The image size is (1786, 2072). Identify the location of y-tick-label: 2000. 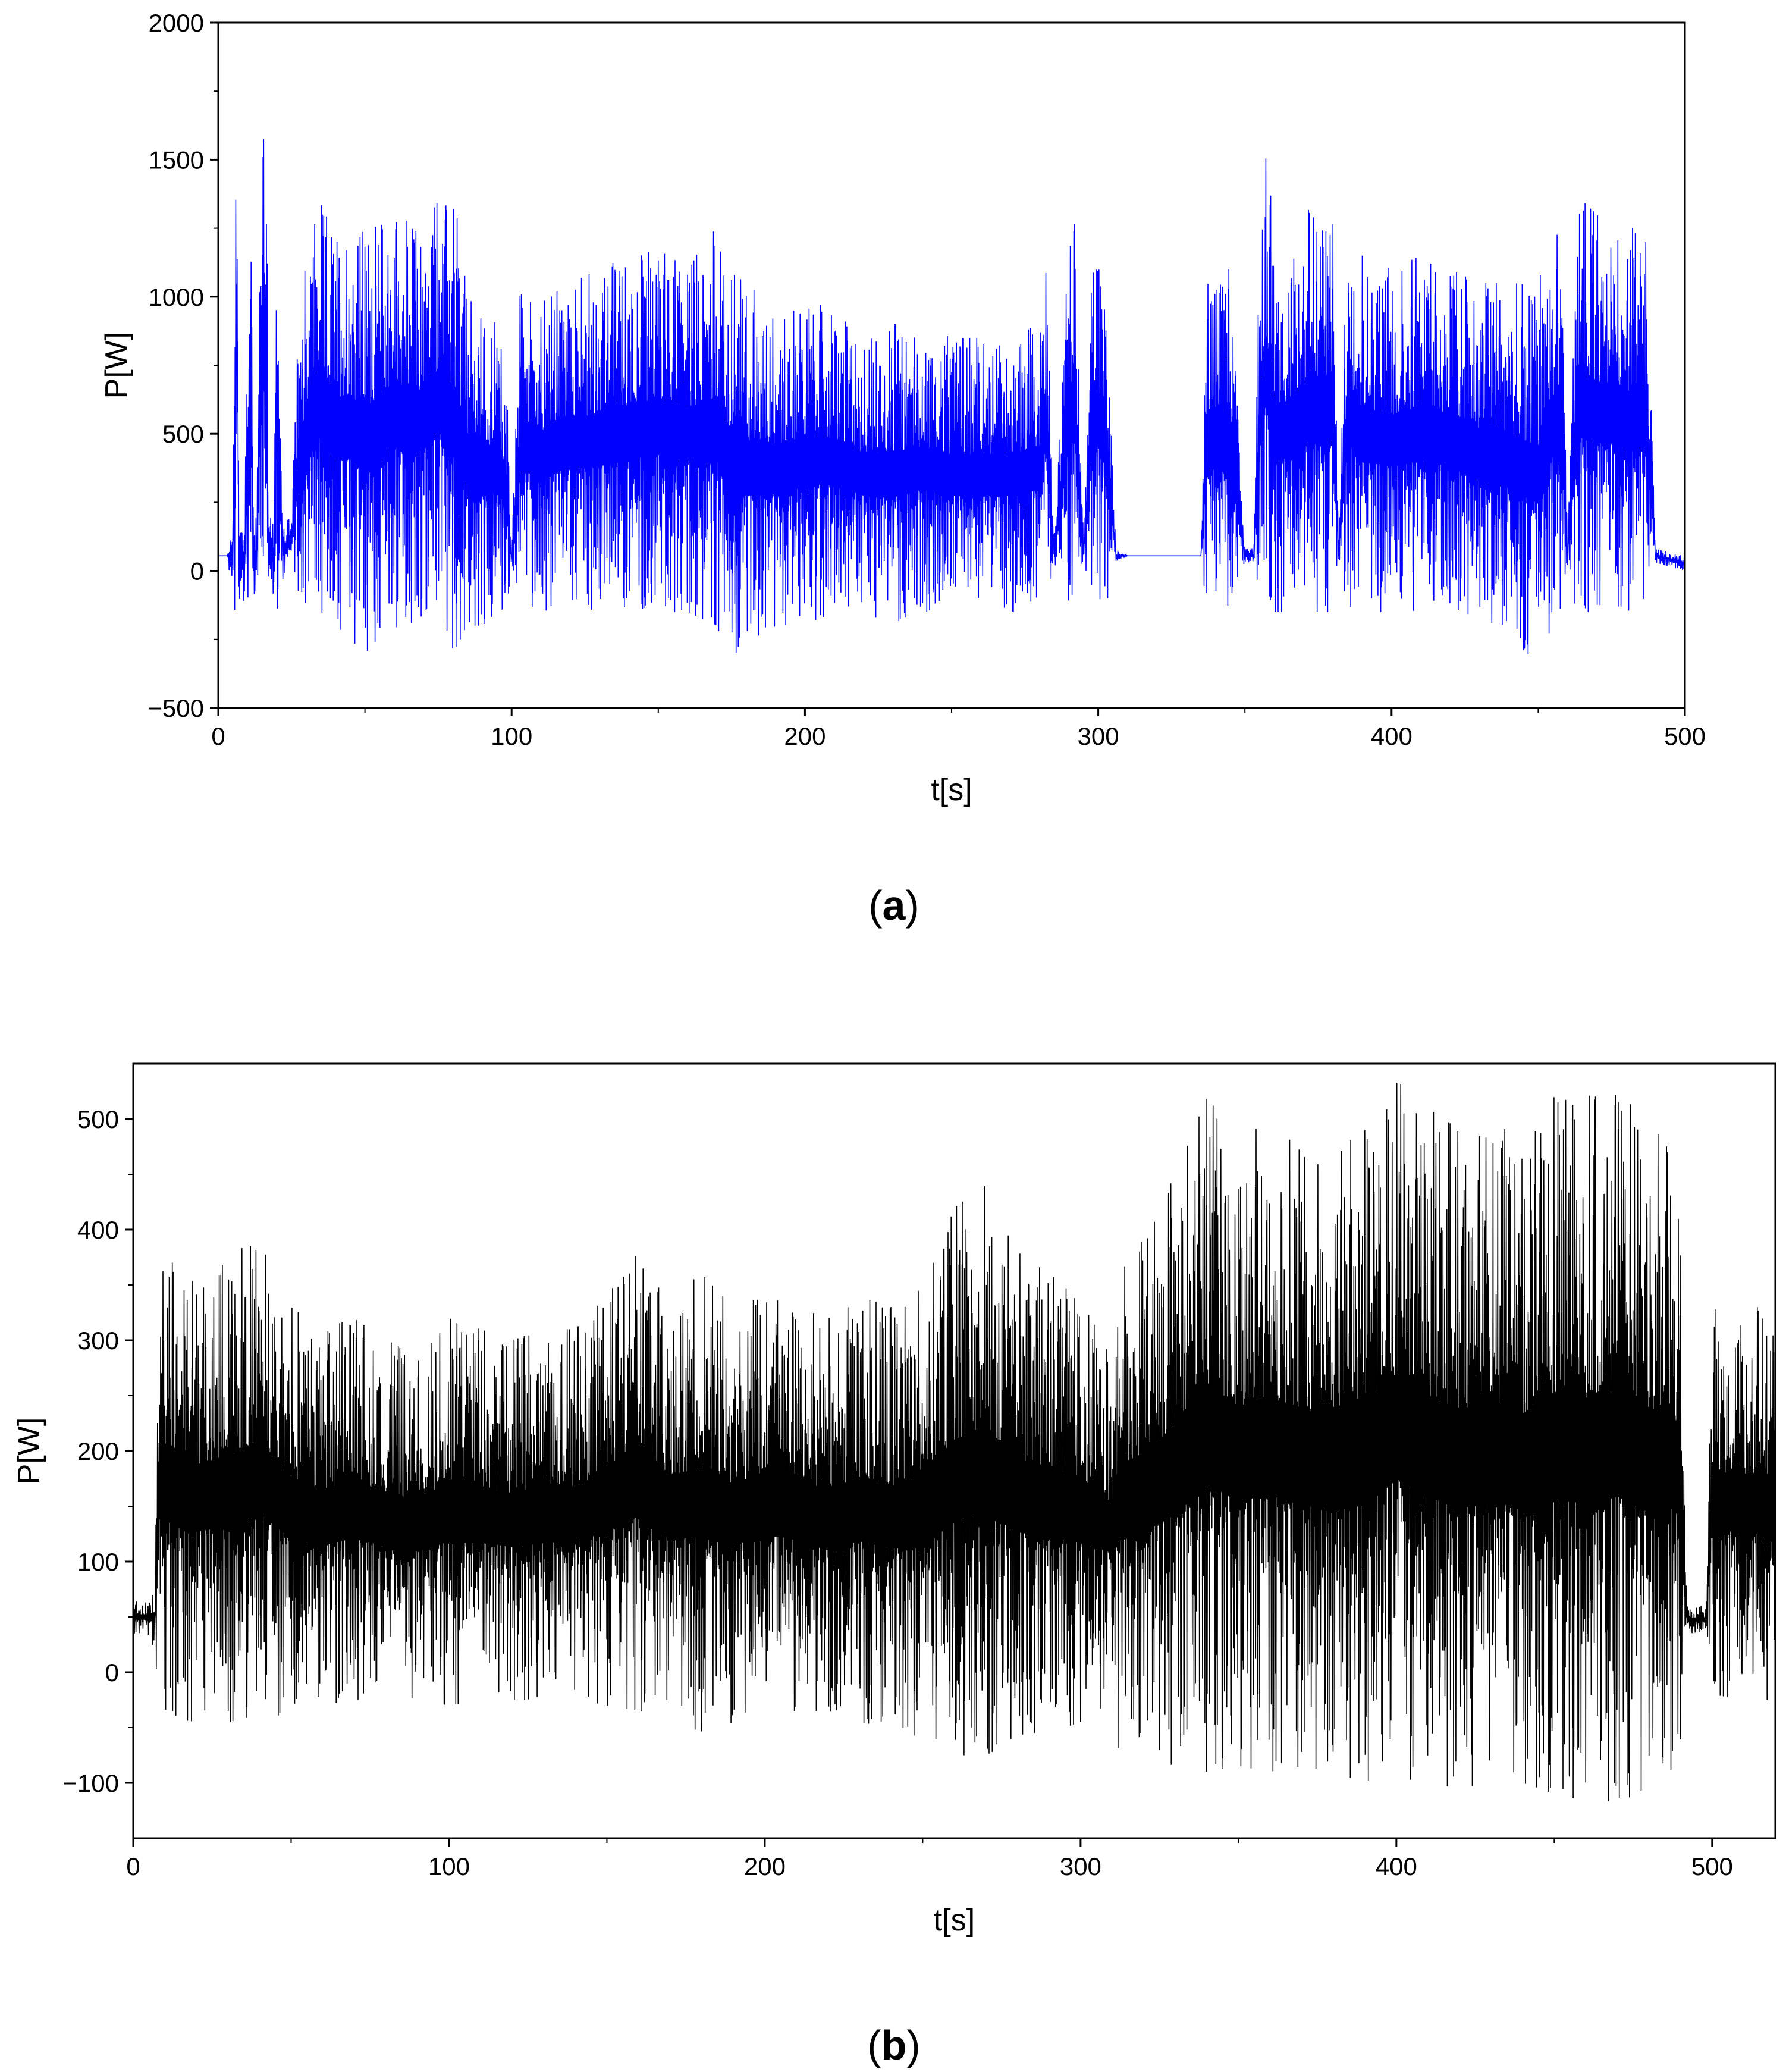
(176, 23).